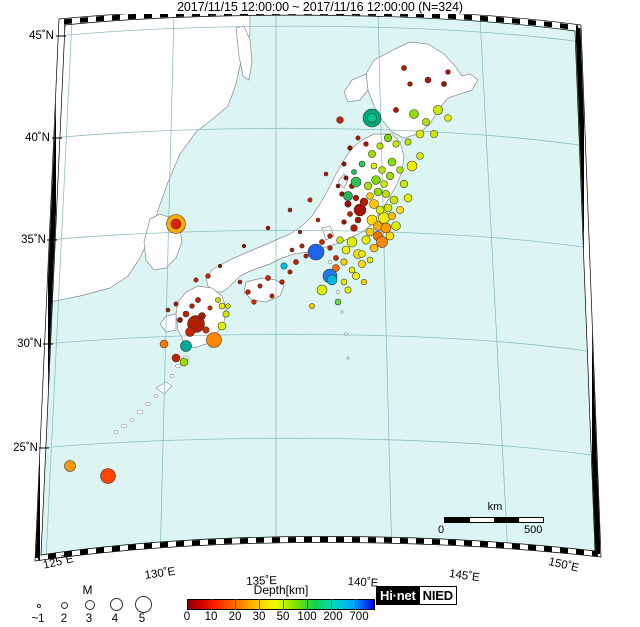  I want to click on scale-bar: km 0 500, so click(494, 519).